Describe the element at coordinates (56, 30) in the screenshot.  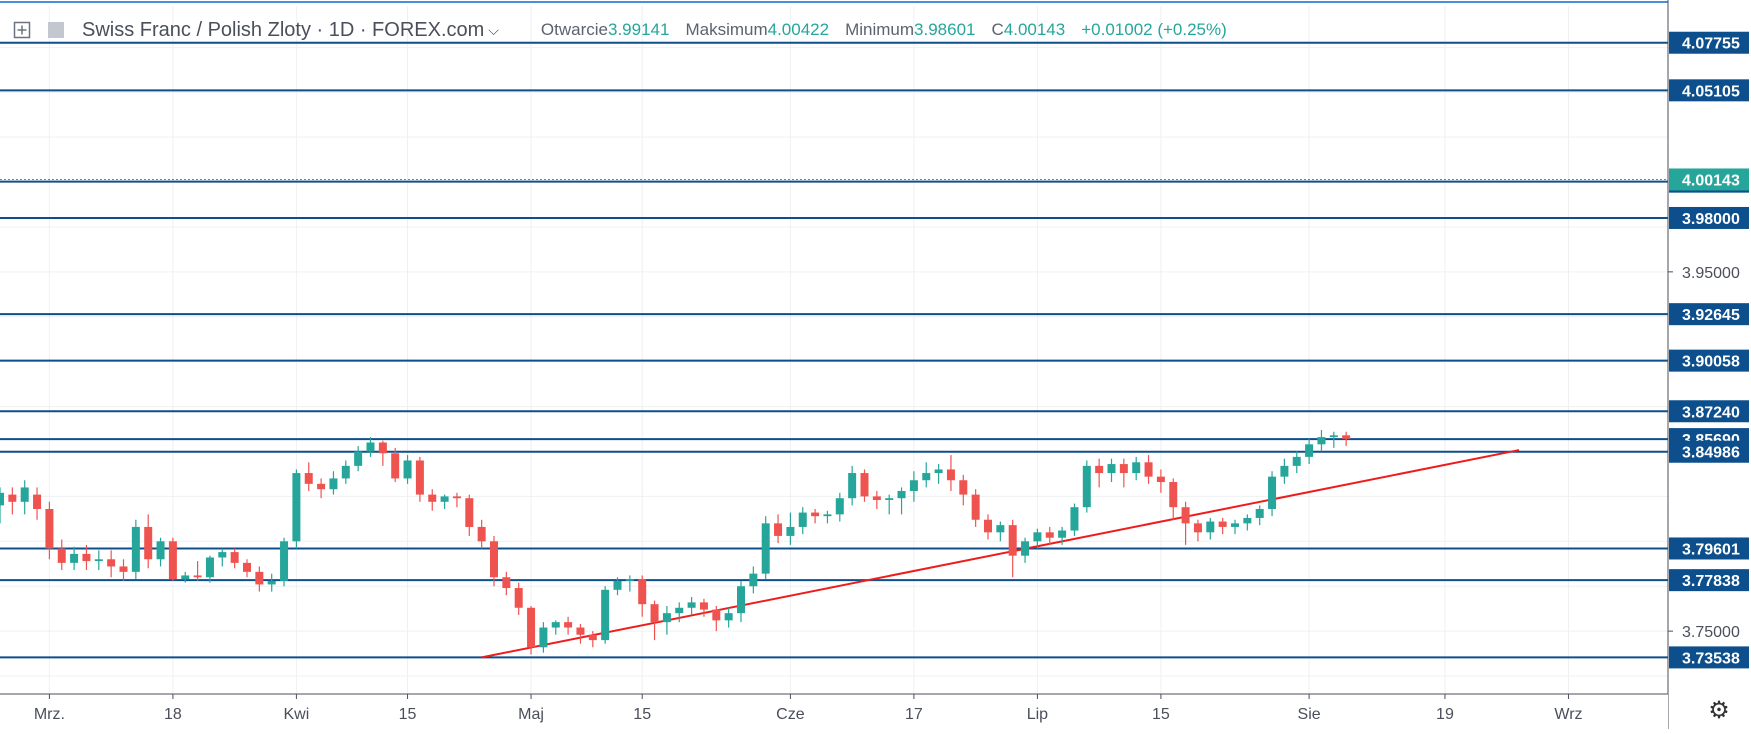
I see `symbol-square-icon` at that location.